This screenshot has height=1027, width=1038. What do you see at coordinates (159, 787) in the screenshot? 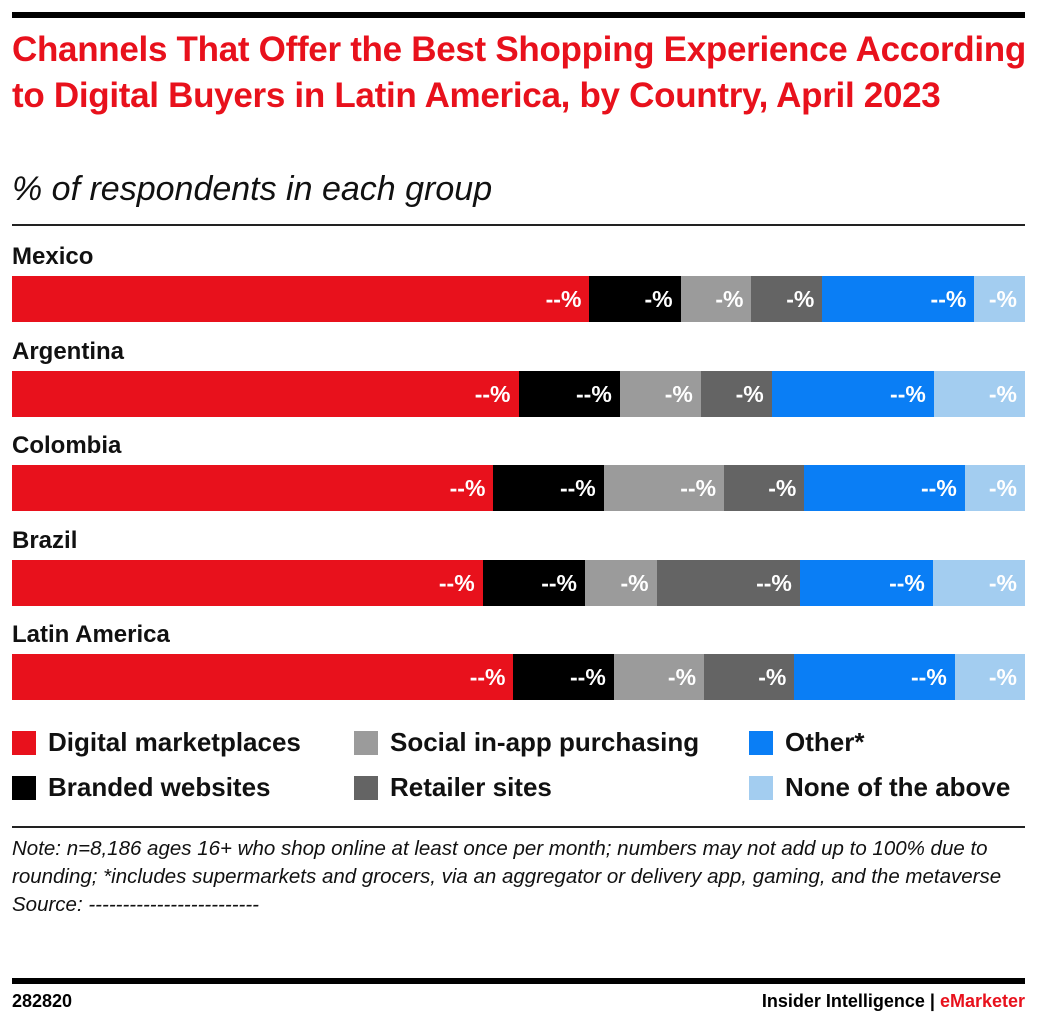
I see `legend-label: Branded websites` at bounding box center [159, 787].